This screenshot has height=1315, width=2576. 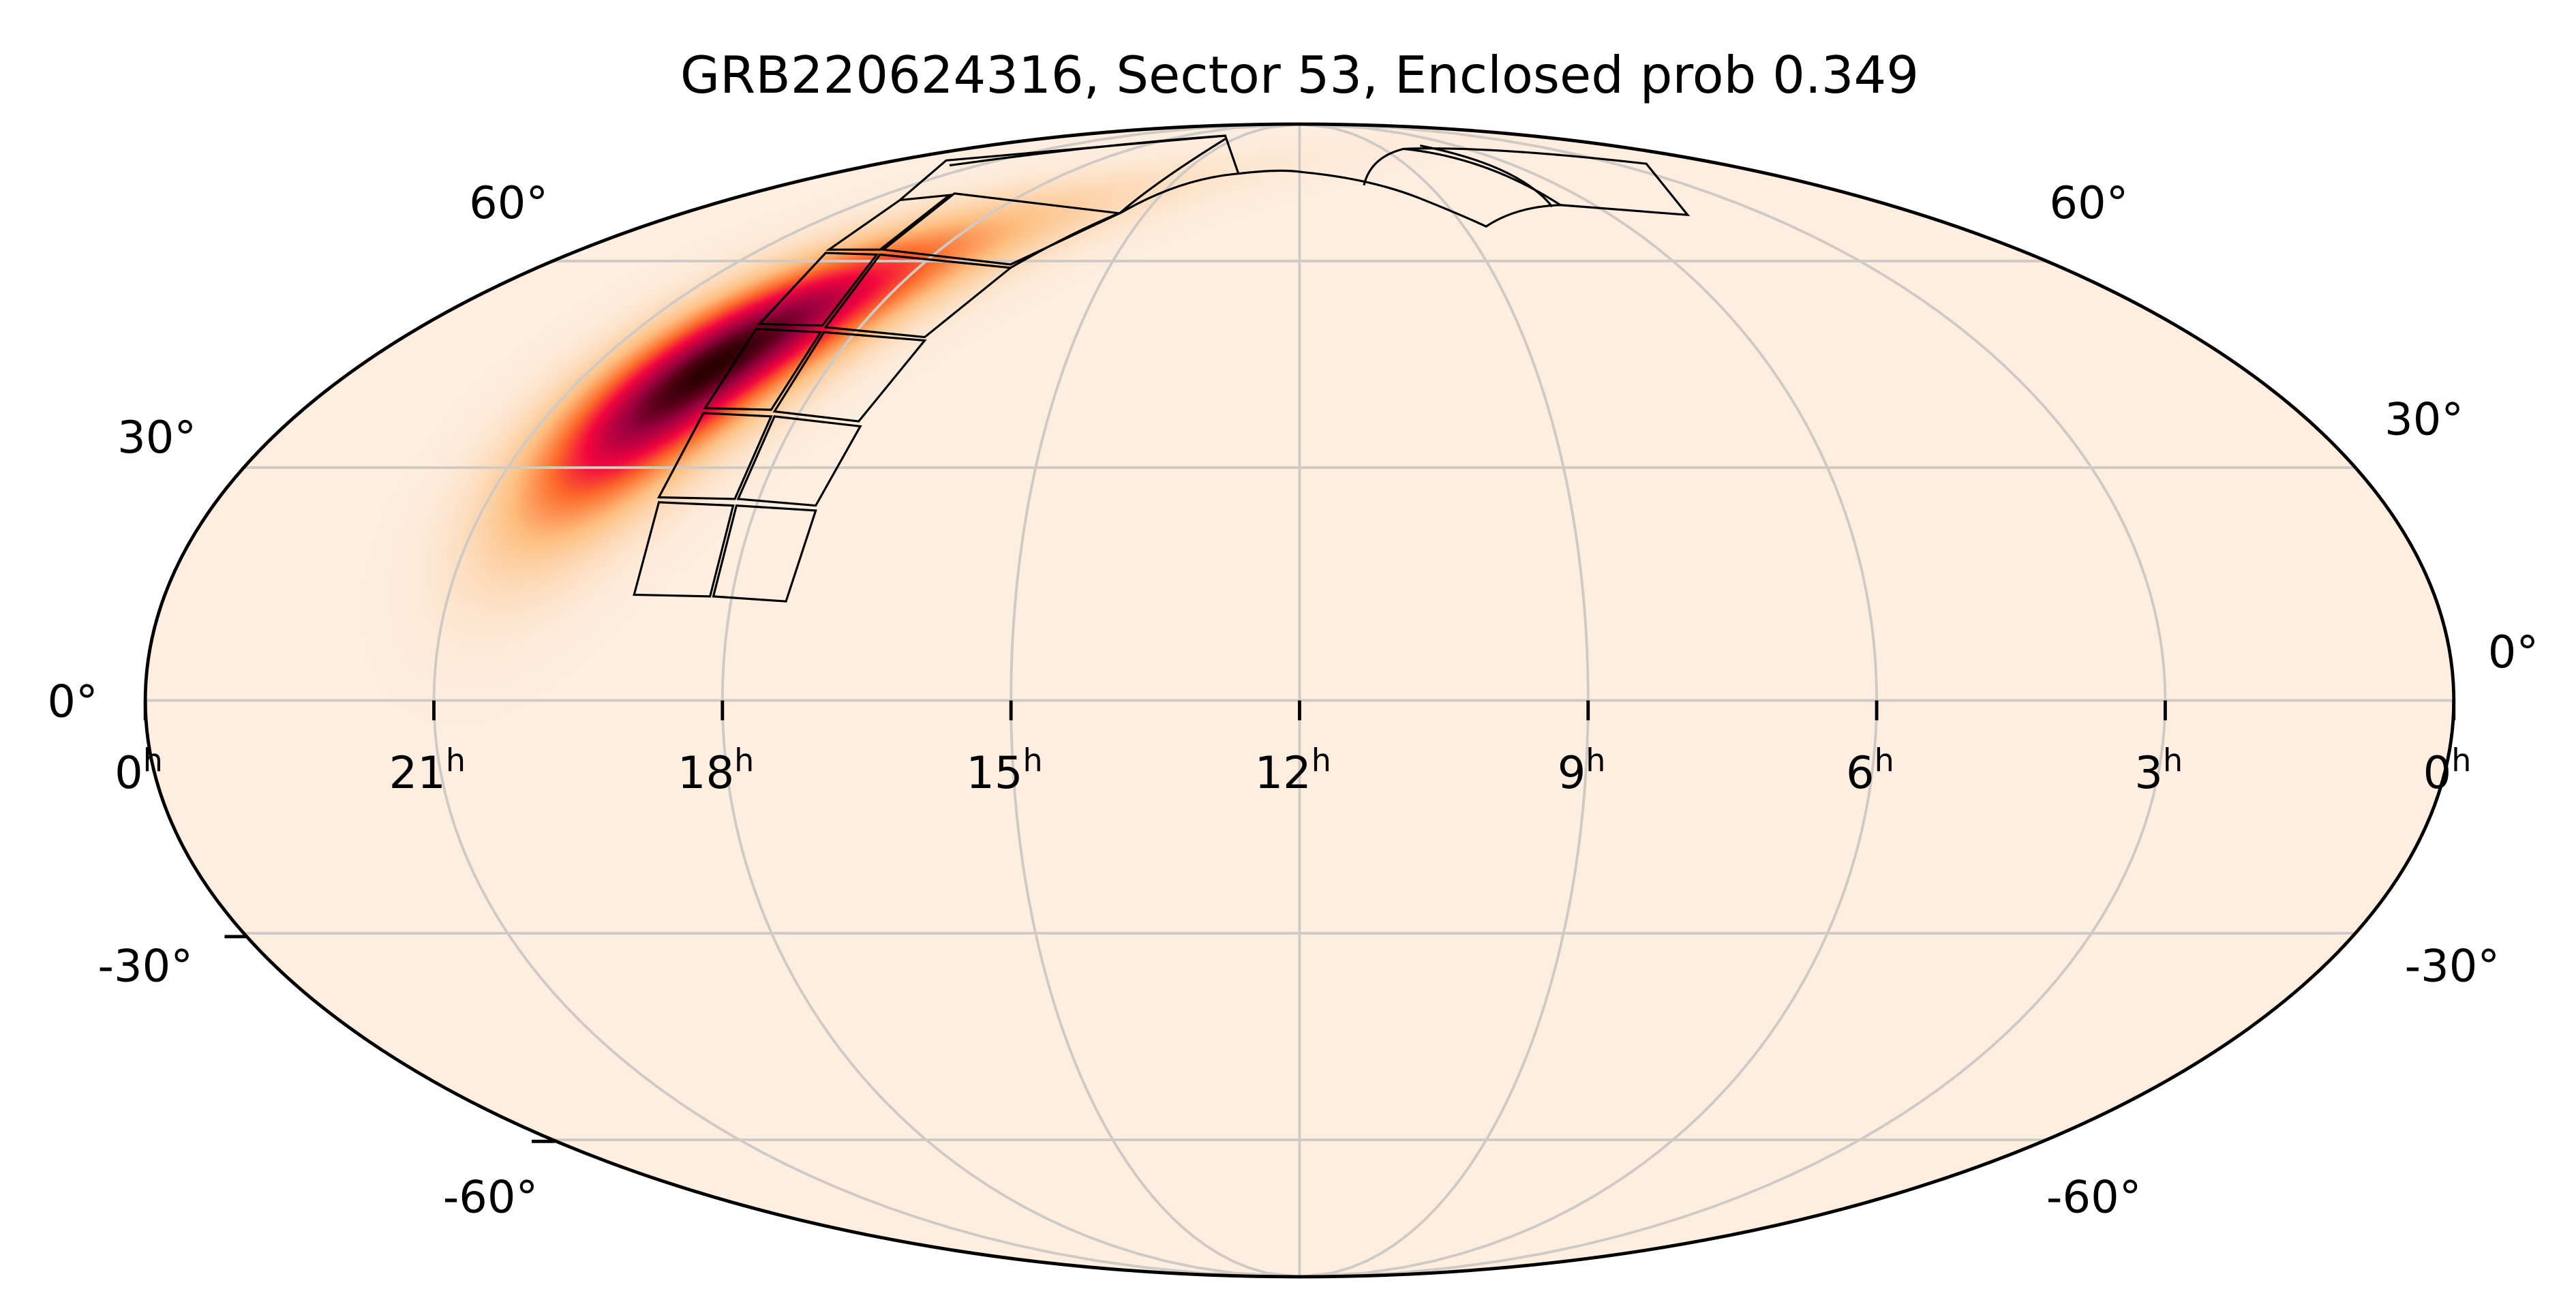 I want to click on ra-tick-labels: 0h 21h 18h 15h 12h 9h 6h 3h 0h, so click(x=1293, y=749).